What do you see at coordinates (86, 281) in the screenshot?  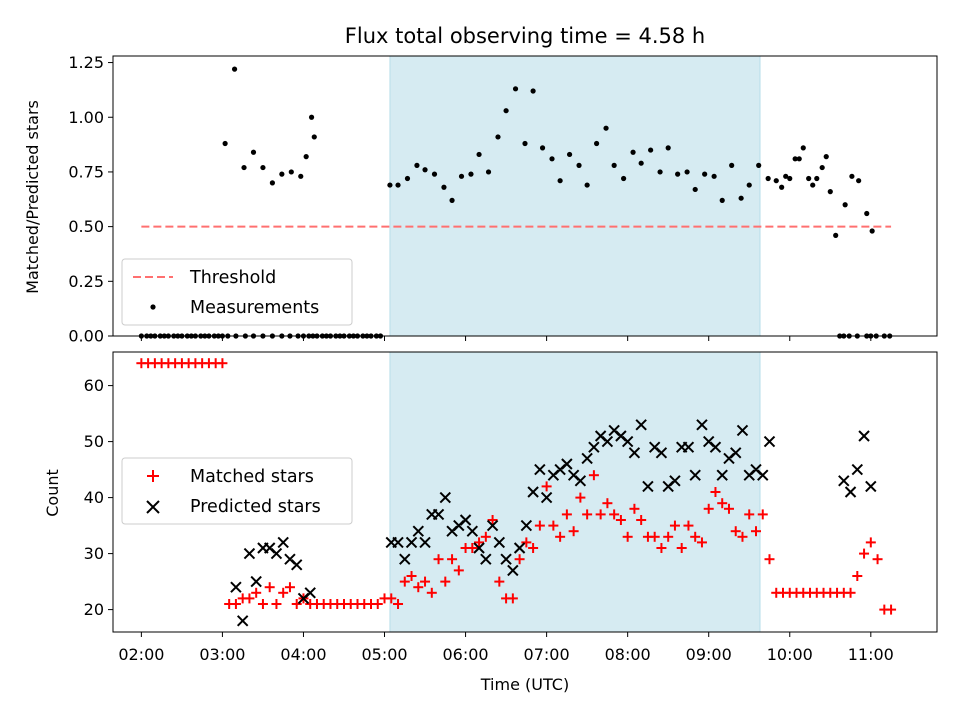 I see `y-tick-label: 0.25` at bounding box center [86, 281].